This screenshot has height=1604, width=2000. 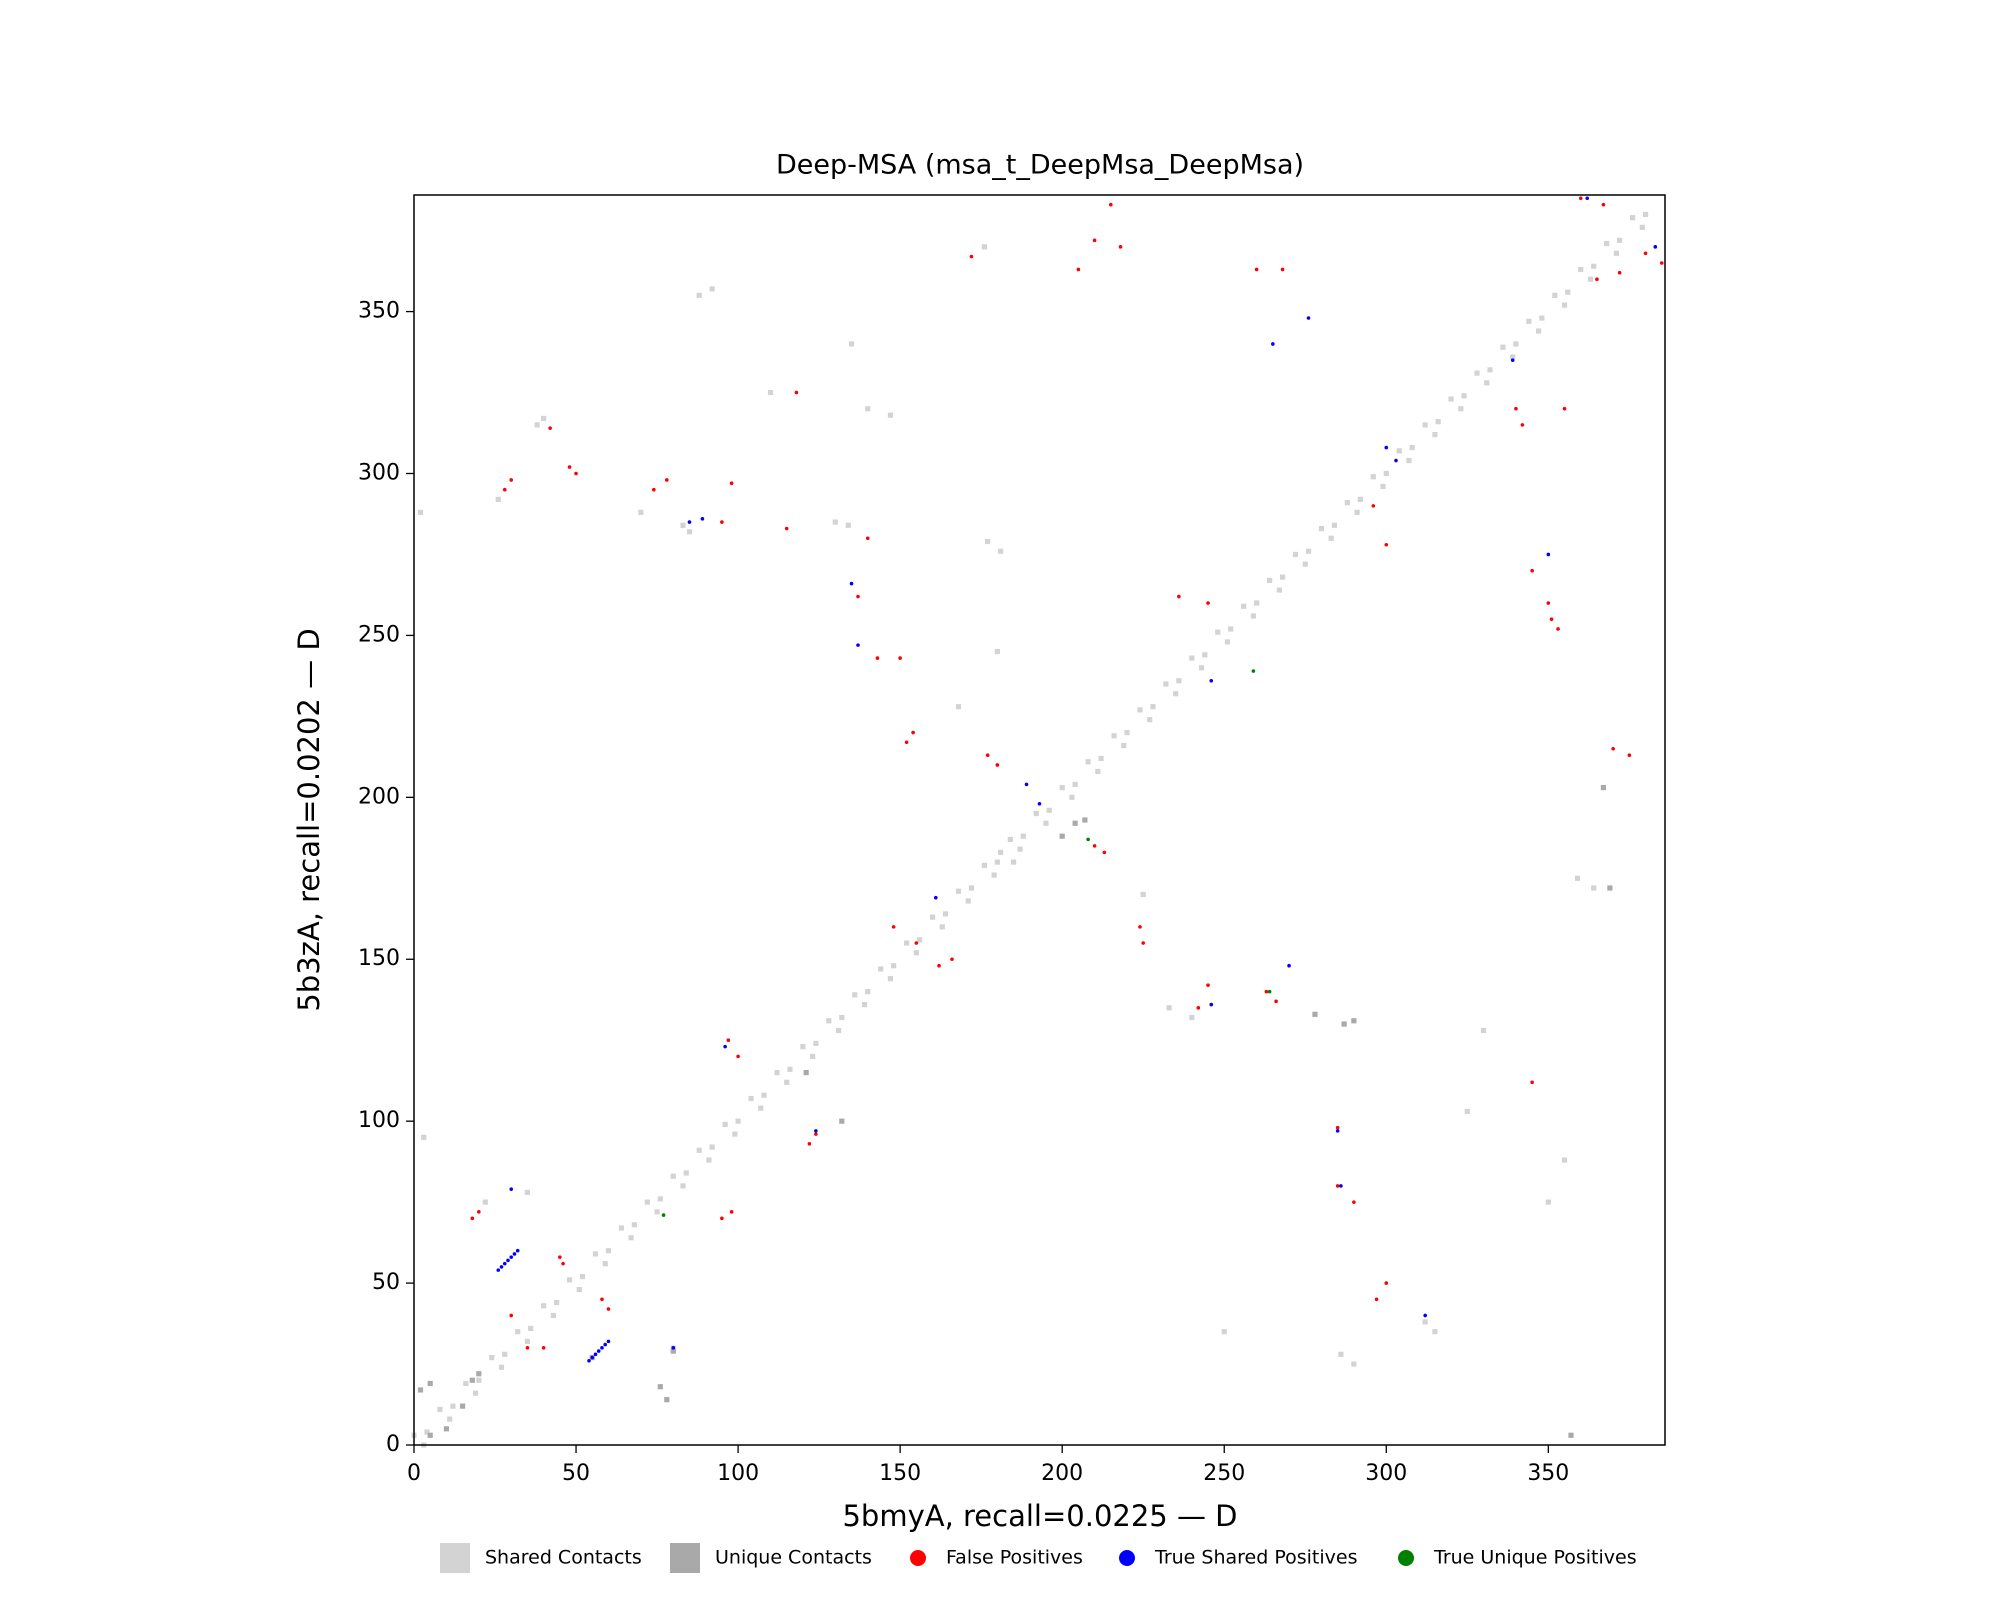 I want to click on y-tick-label: 150, so click(x=379, y=958).